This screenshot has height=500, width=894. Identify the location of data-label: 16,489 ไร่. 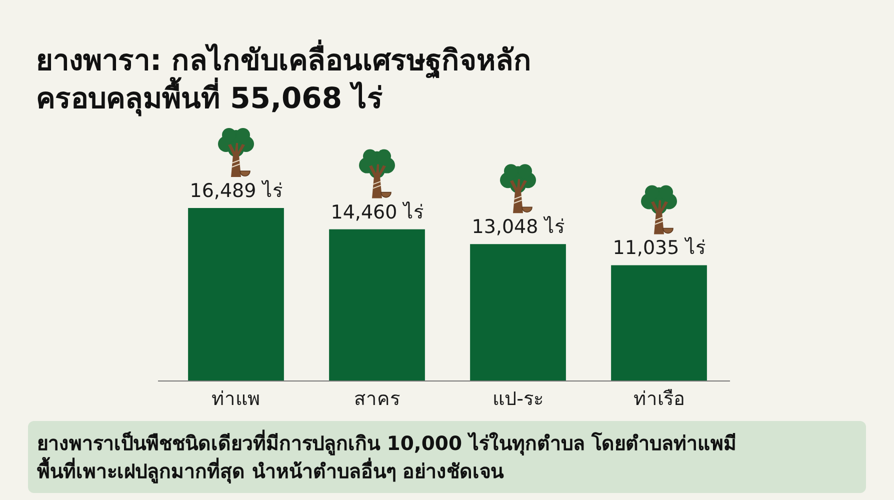
(236, 191).